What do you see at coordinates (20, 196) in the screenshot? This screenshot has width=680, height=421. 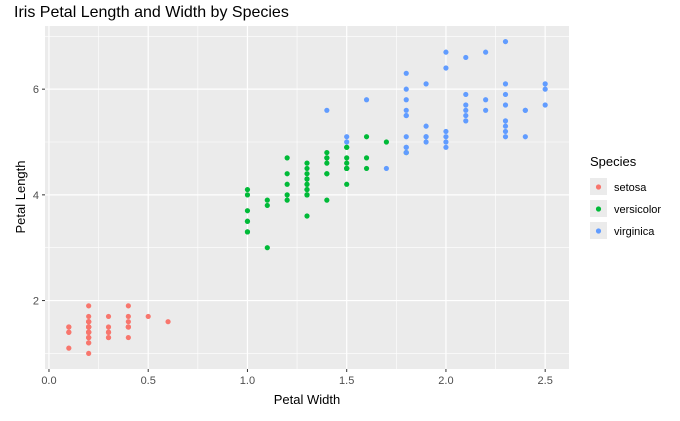 I see `y-axis-label: Petal Length` at bounding box center [20, 196].